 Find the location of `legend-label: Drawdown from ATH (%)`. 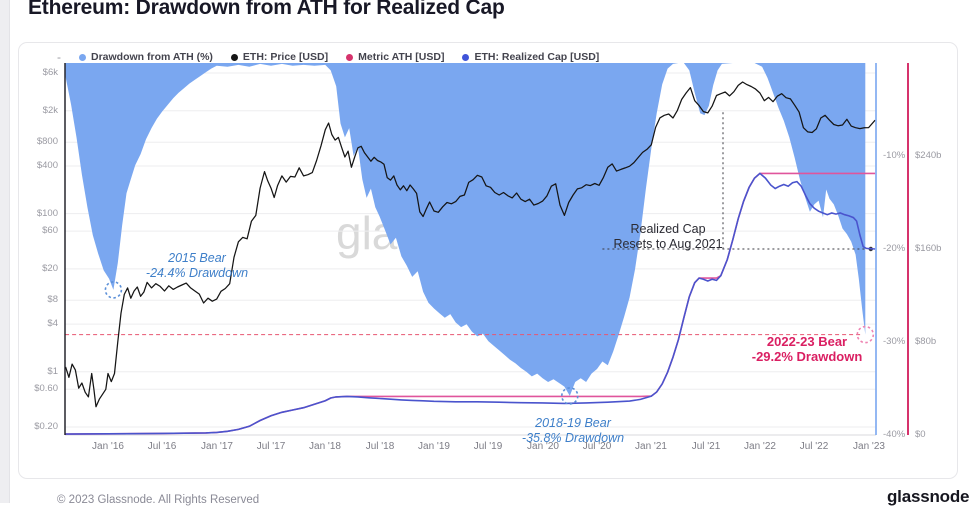

legend-label: Drawdown from ATH (%) is located at coordinates (152, 57).